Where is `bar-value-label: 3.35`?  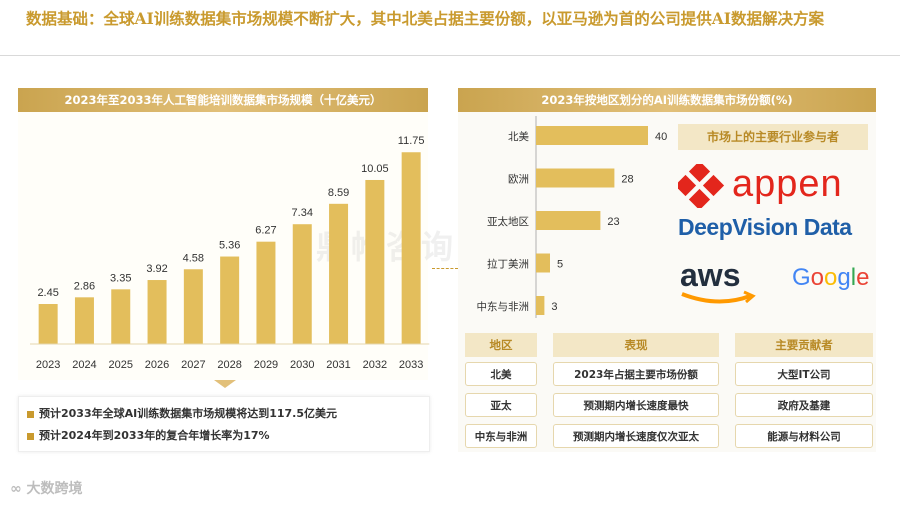
bar-value-label: 3.35 is located at coordinates (120, 278).